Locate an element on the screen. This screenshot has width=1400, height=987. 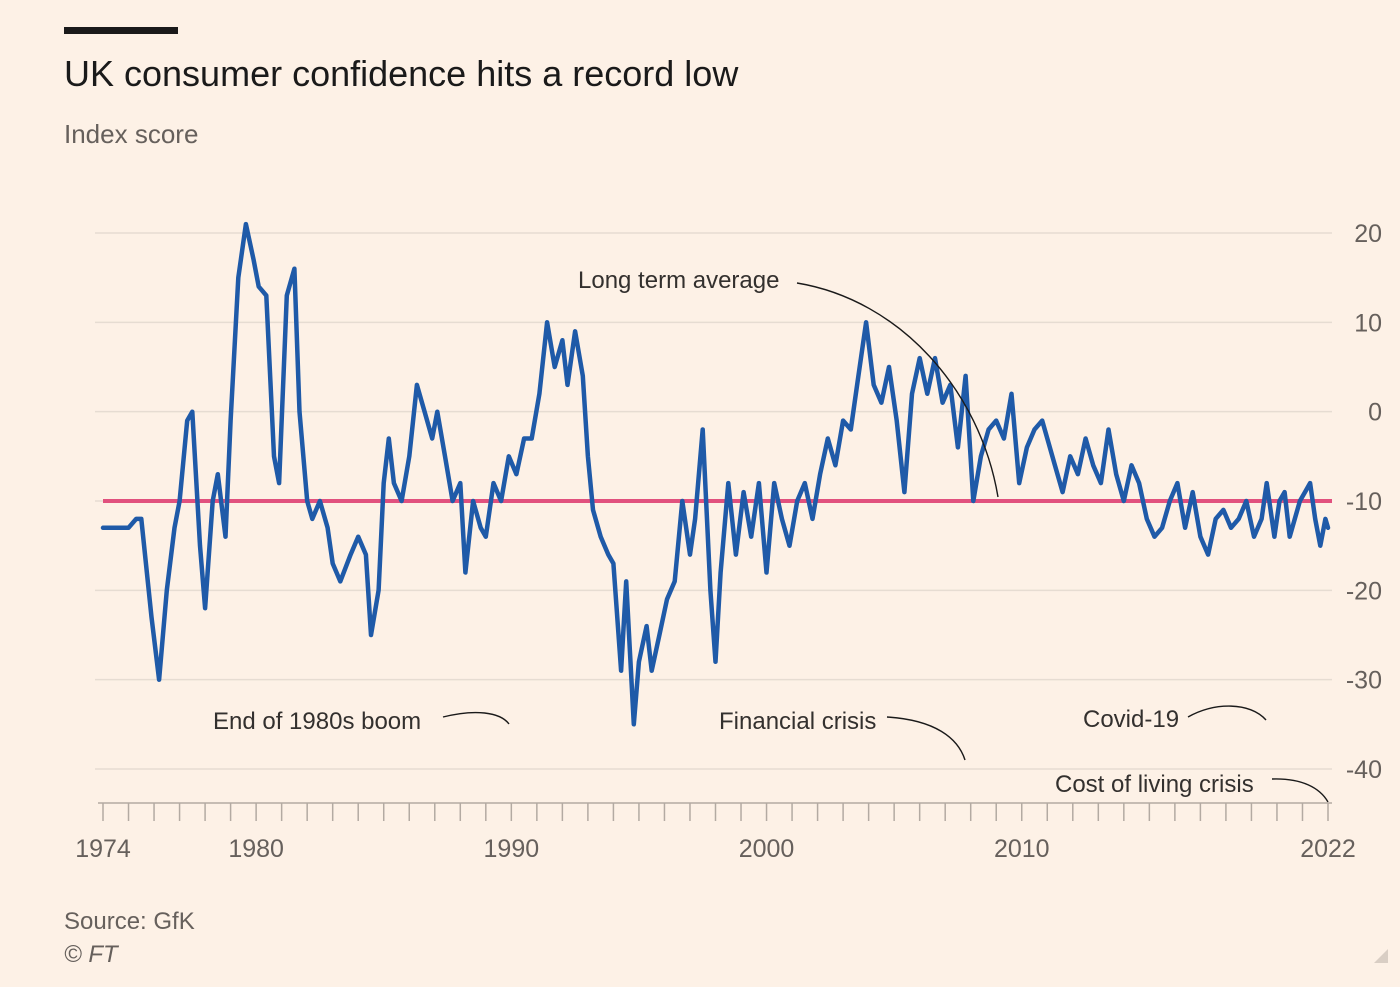
y-axis: 20 10 0 -10 -20 -30 -40 is located at coordinates (1364, 502).